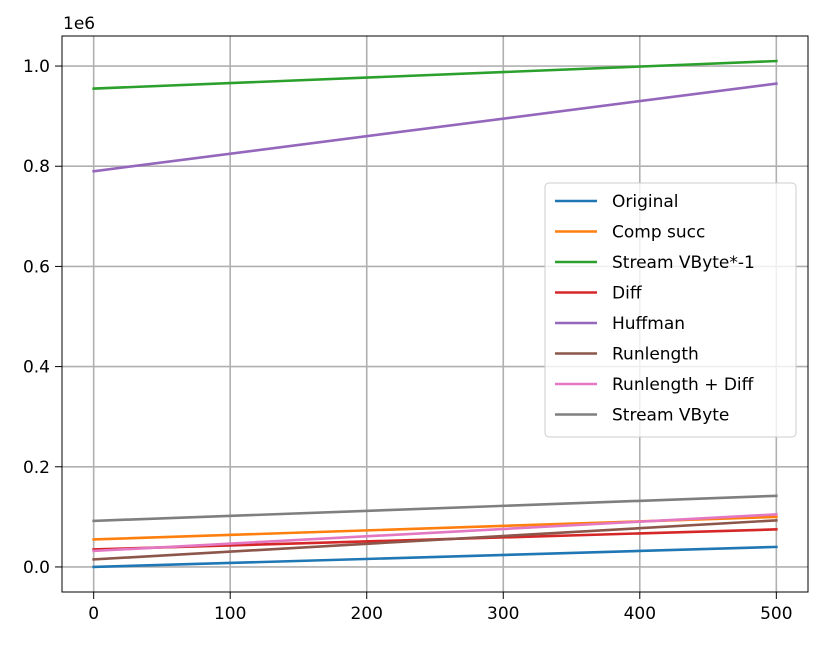  Describe the element at coordinates (655, 355) in the screenshot. I see `legend-label-6: Runlength` at that location.